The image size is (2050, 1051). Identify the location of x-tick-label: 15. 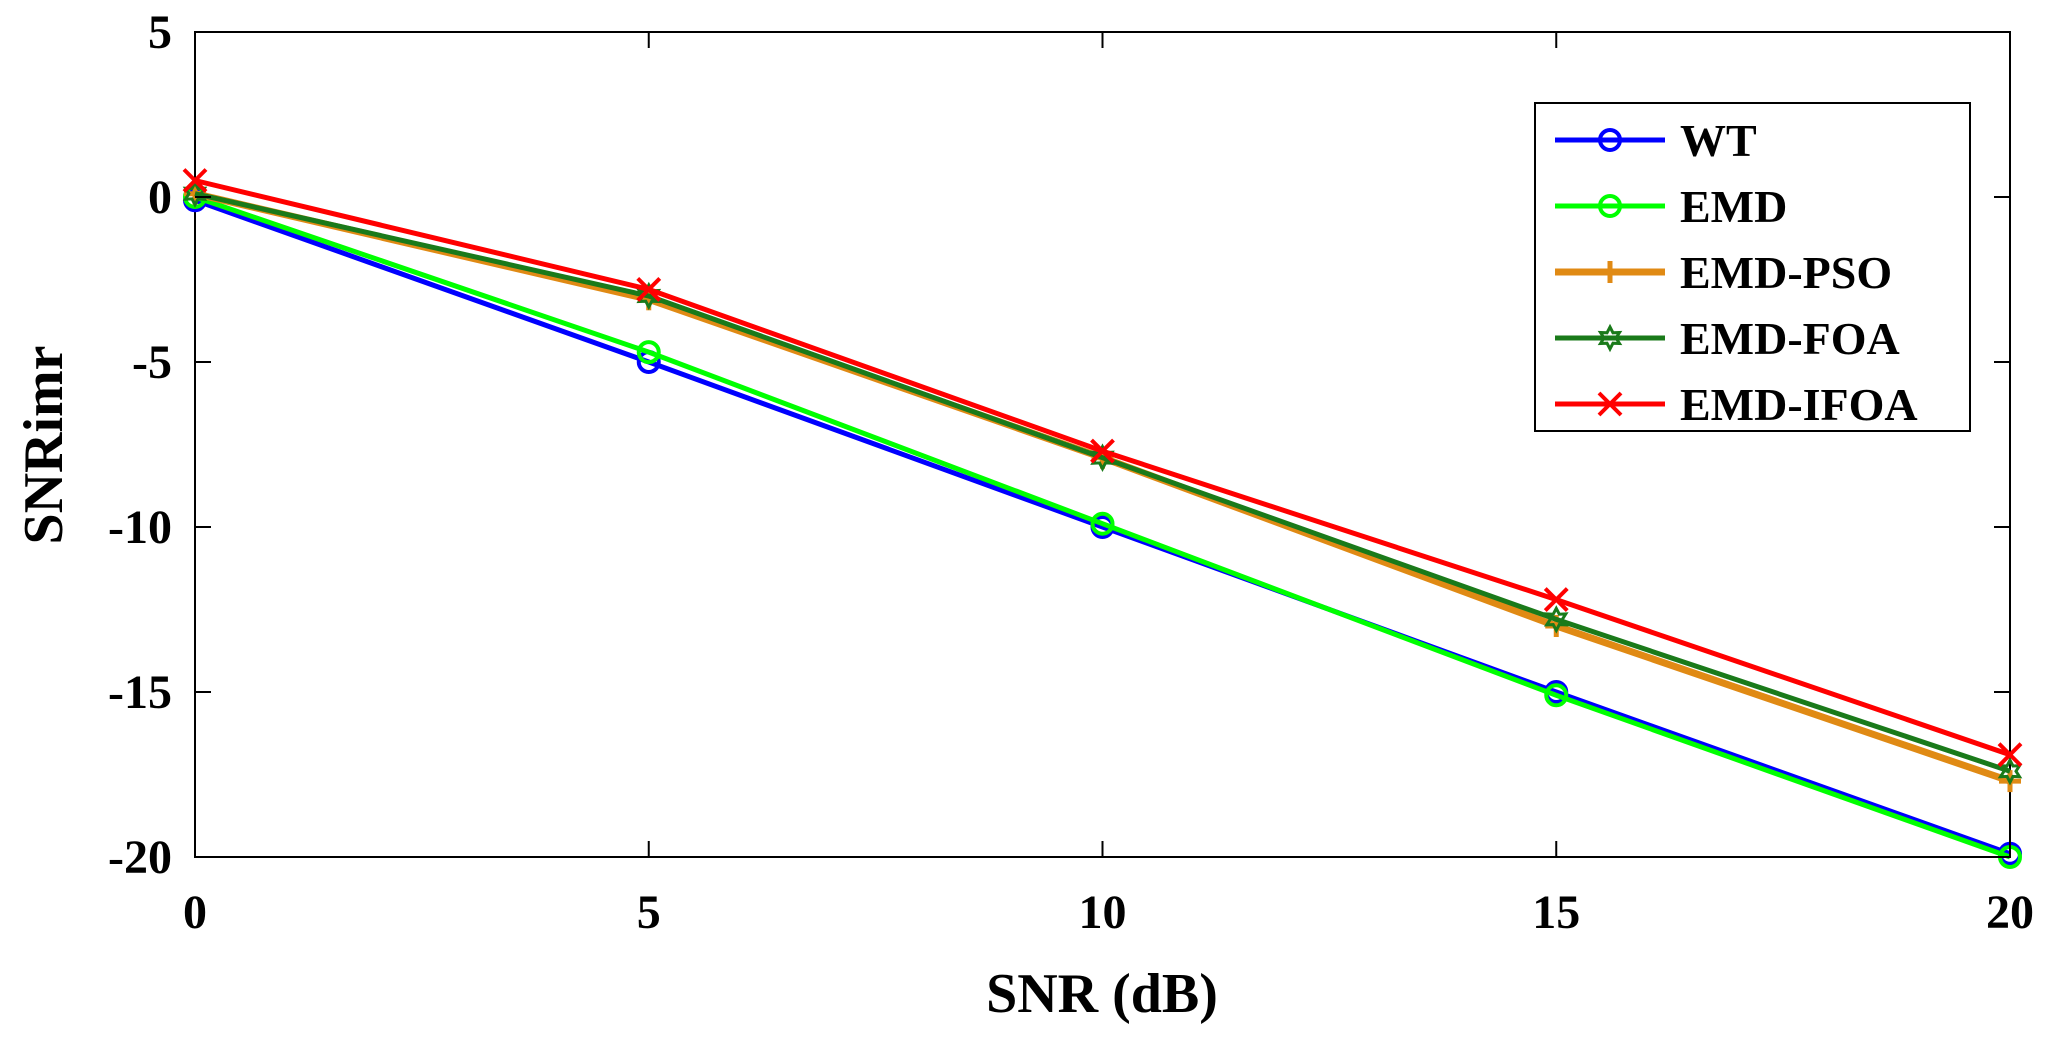
(1556, 912).